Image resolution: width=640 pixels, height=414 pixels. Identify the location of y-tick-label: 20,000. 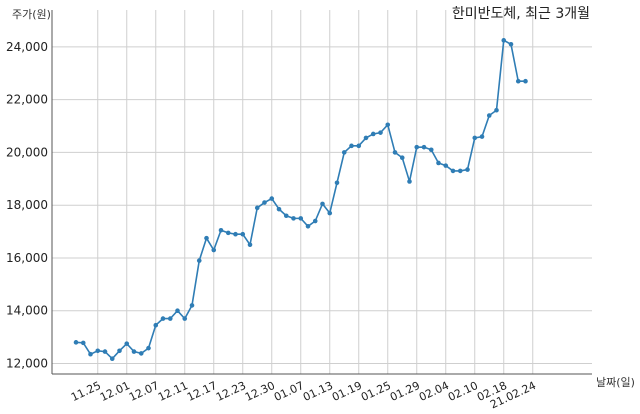
(27, 152).